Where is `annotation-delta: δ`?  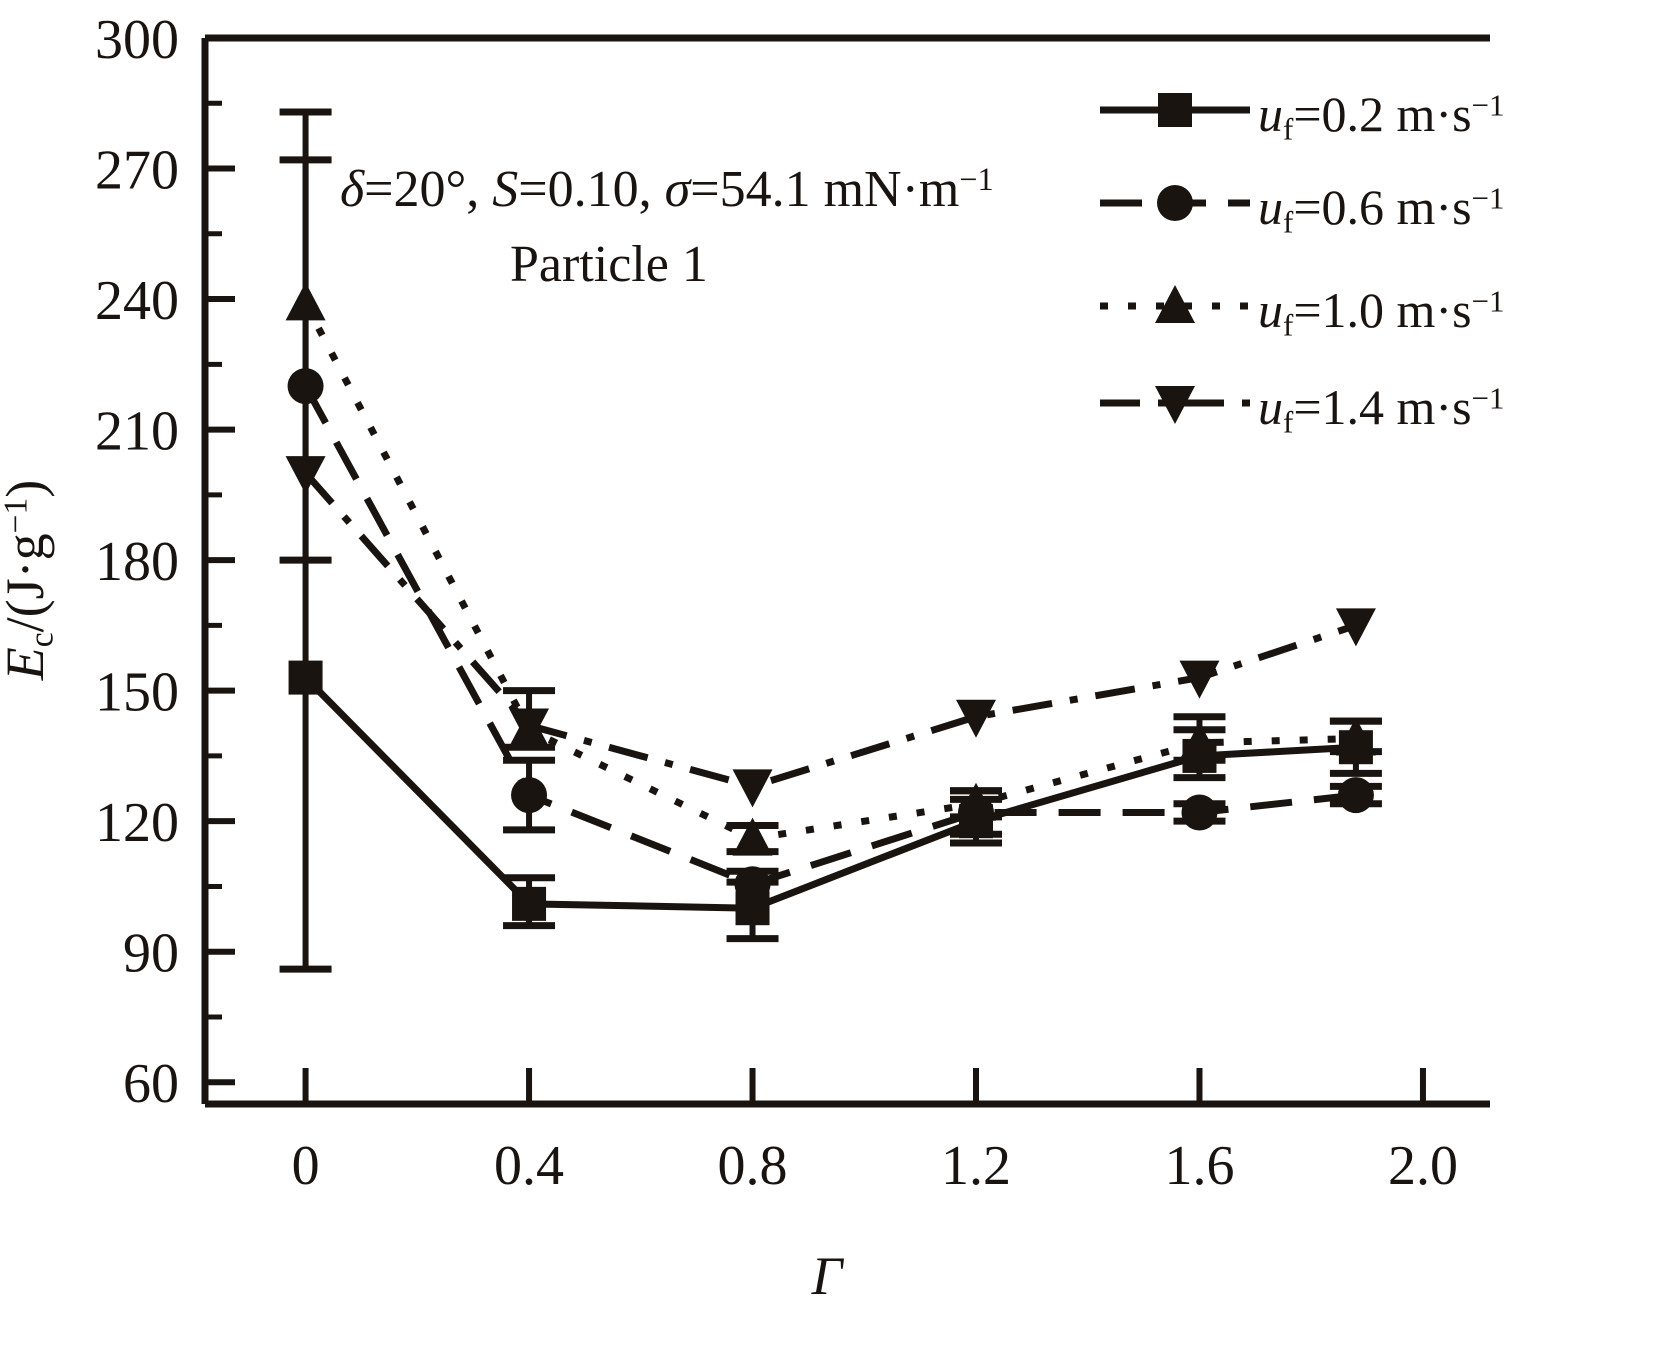 annotation-delta: δ is located at coordinates (352, 189).